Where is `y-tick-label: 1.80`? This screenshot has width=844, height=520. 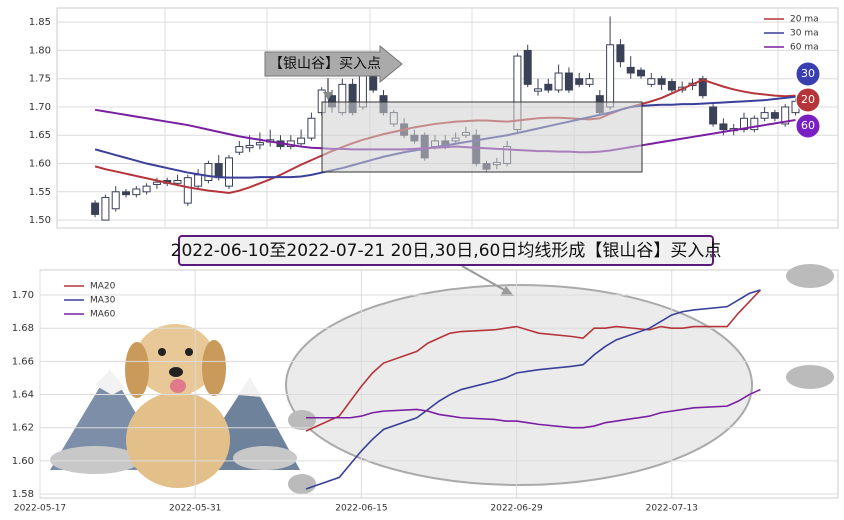
y-tick-label: 1.80 is located at coordinates (40, 50).